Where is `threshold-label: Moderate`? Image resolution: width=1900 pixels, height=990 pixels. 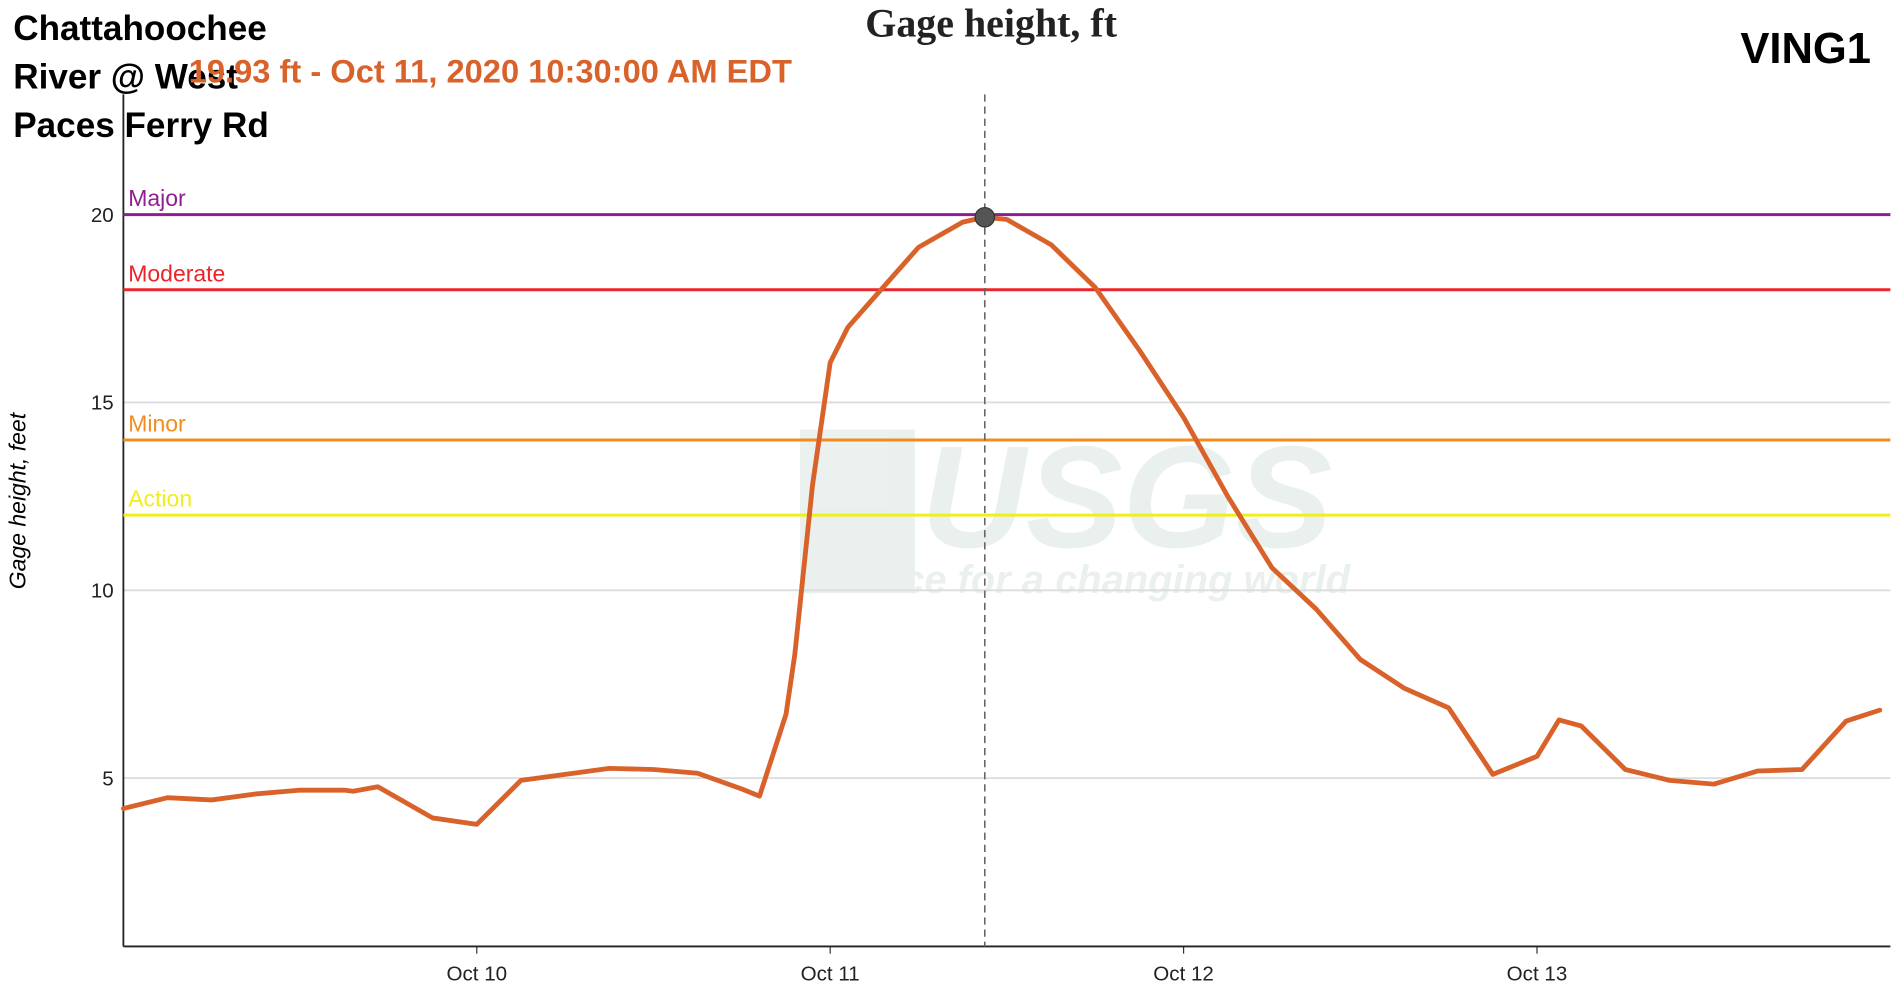 threshold-label: Moderate is located at coordinates (176, 273).